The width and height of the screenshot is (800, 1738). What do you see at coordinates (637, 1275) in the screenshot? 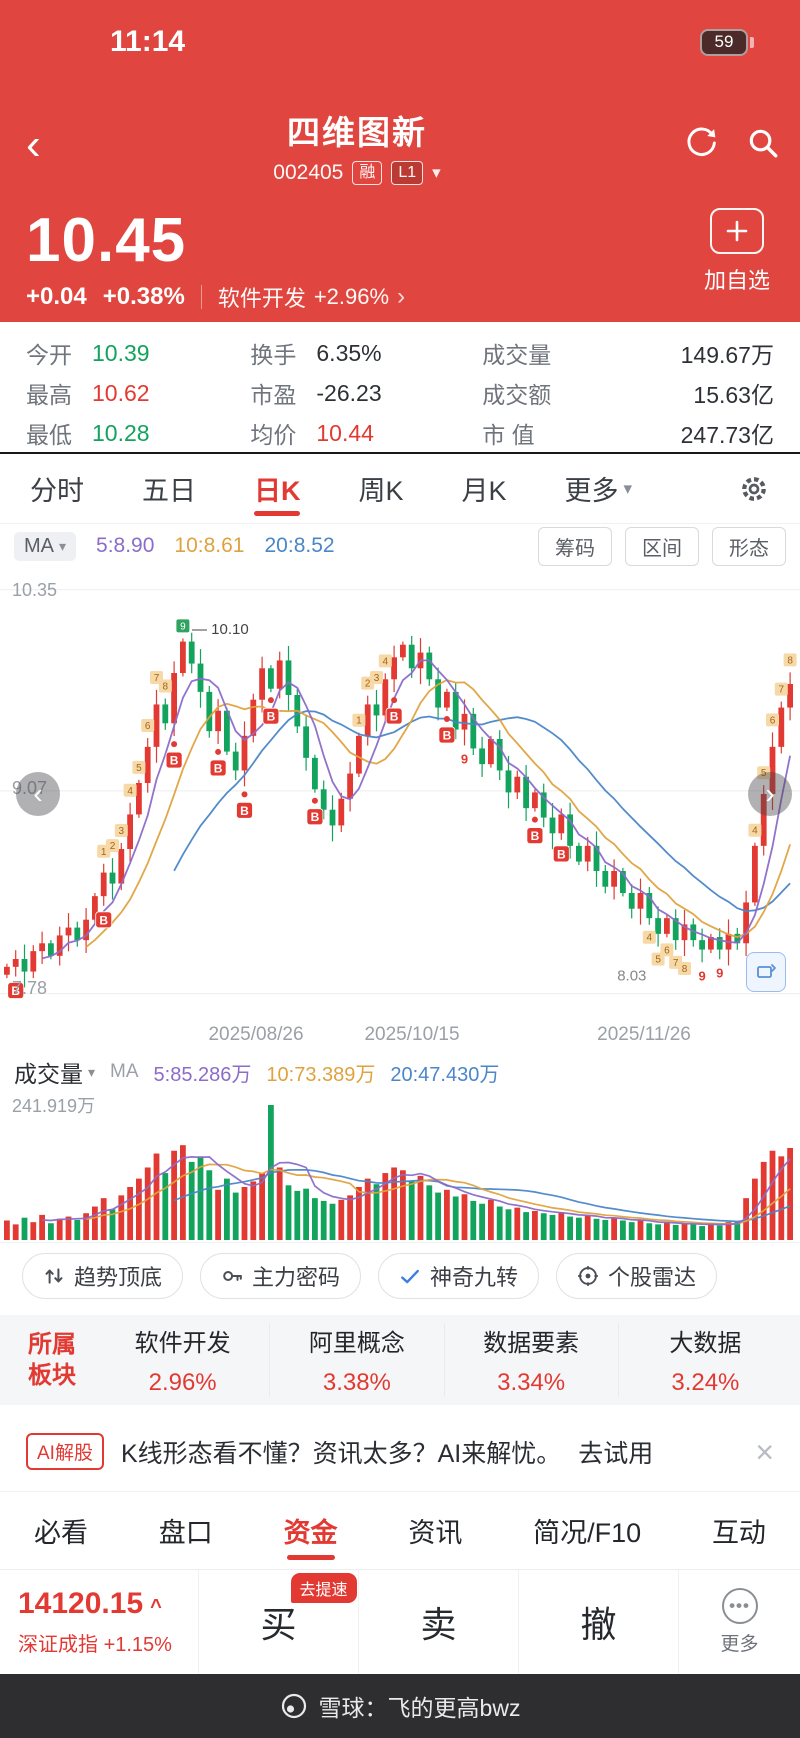
I see `stock-radar-button: 个股雷达` at bounding box center [637, 1275].